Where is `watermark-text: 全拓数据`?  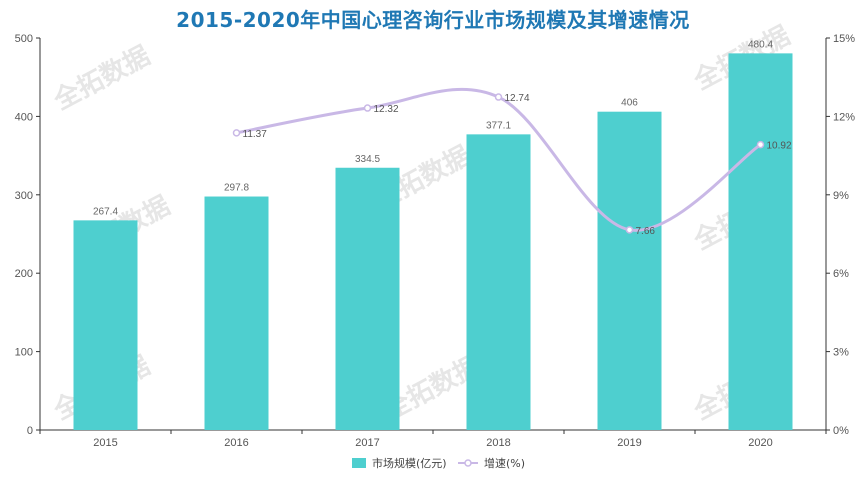 watermark-text: 全拓数据 is located at coordinates (101, 78).